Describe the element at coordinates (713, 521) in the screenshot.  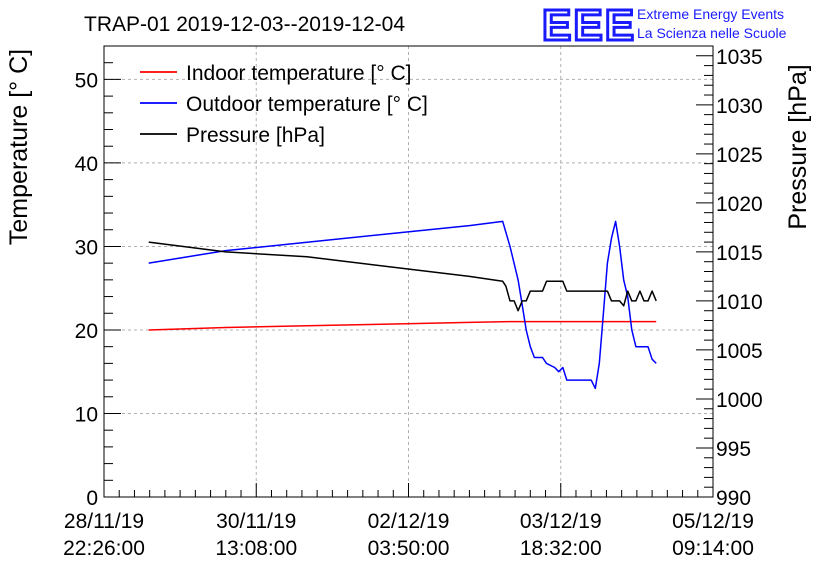
I see `x-tick-date: 05/12/19` at that location.